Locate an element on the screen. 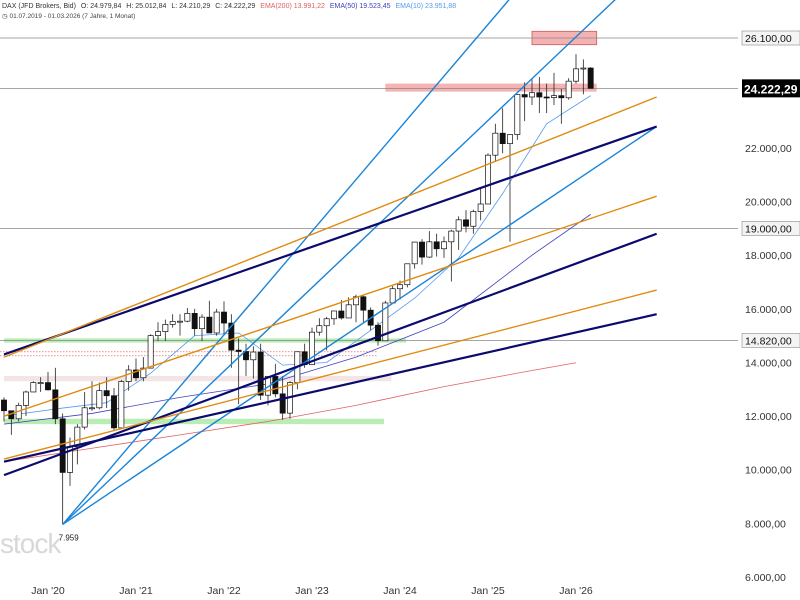 This screenshot has width=800, height=600. clock-icon: ◷ is located at coordinates (5, 16).